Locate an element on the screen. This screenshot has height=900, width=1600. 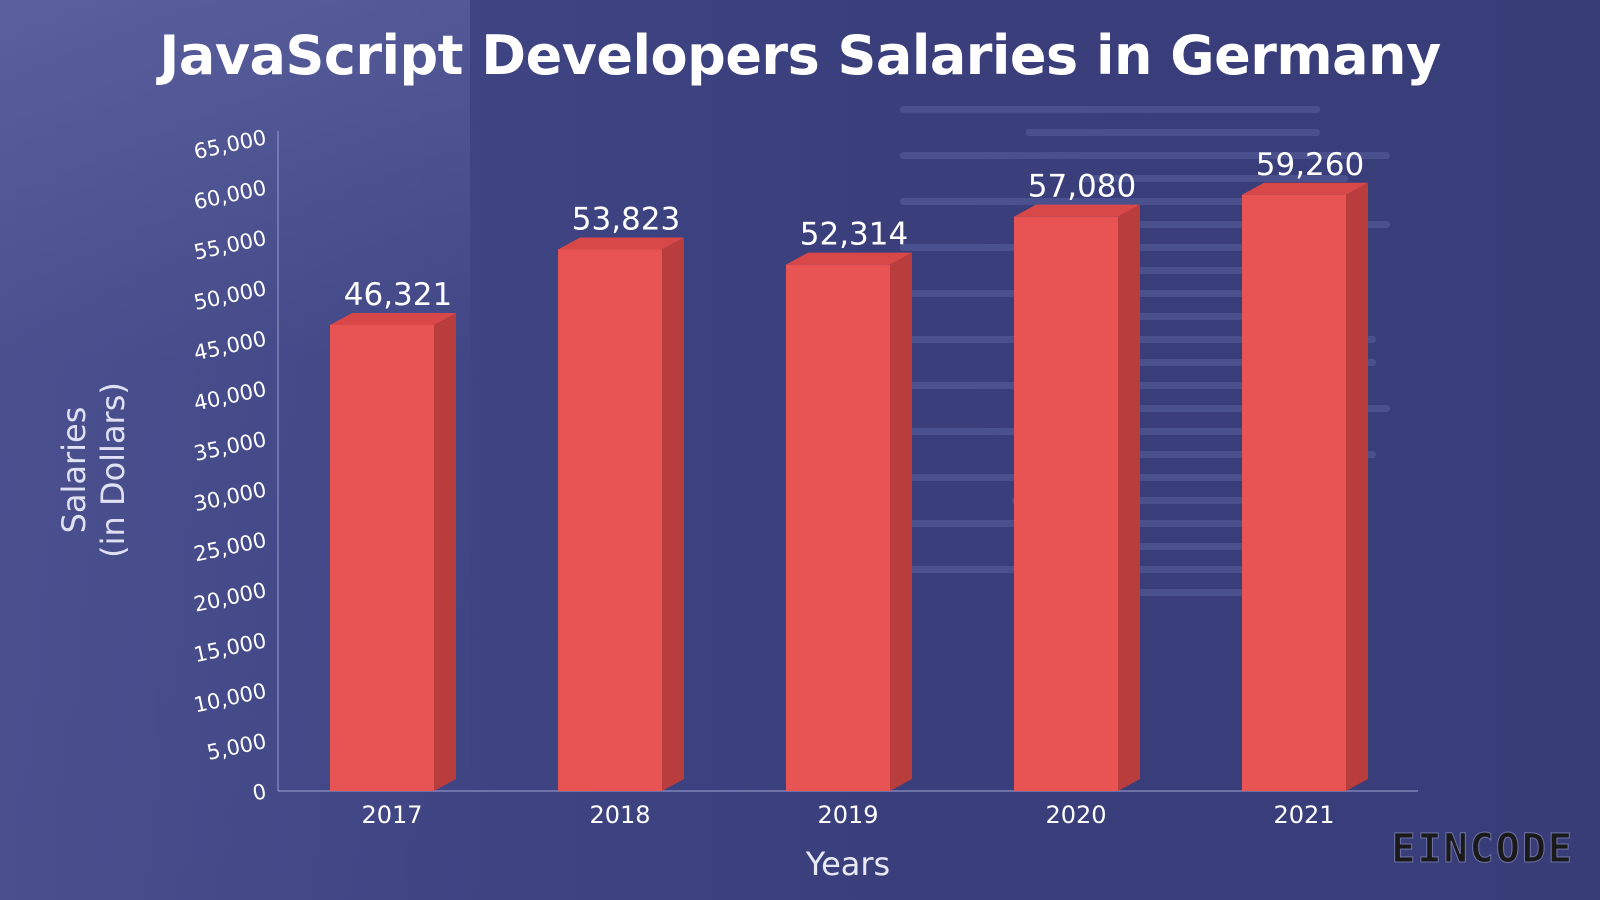
y-axis-subtitle: (in Dollars) is located at coordinates (113, 470).